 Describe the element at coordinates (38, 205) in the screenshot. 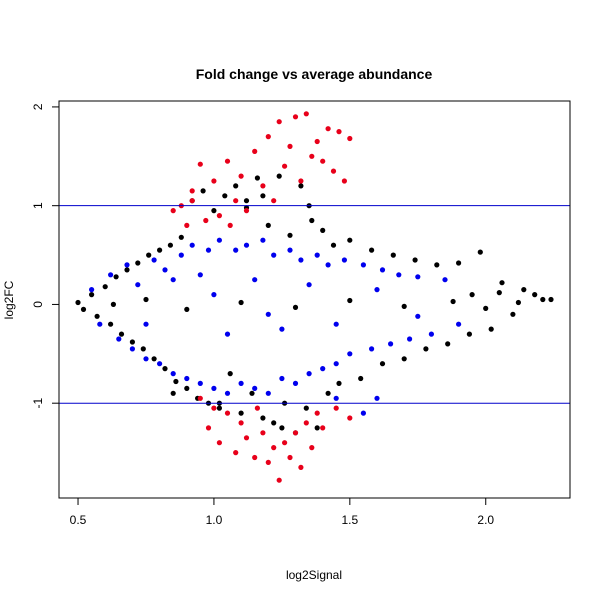

I see `y-tick-label: 1` at that location.